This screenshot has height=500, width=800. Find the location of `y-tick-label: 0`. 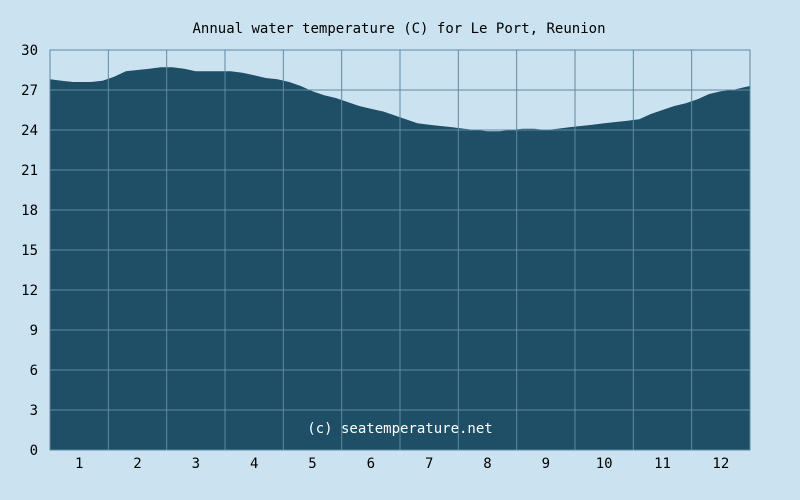

y-tick-label: 0 is located at coordinates (34, 451).